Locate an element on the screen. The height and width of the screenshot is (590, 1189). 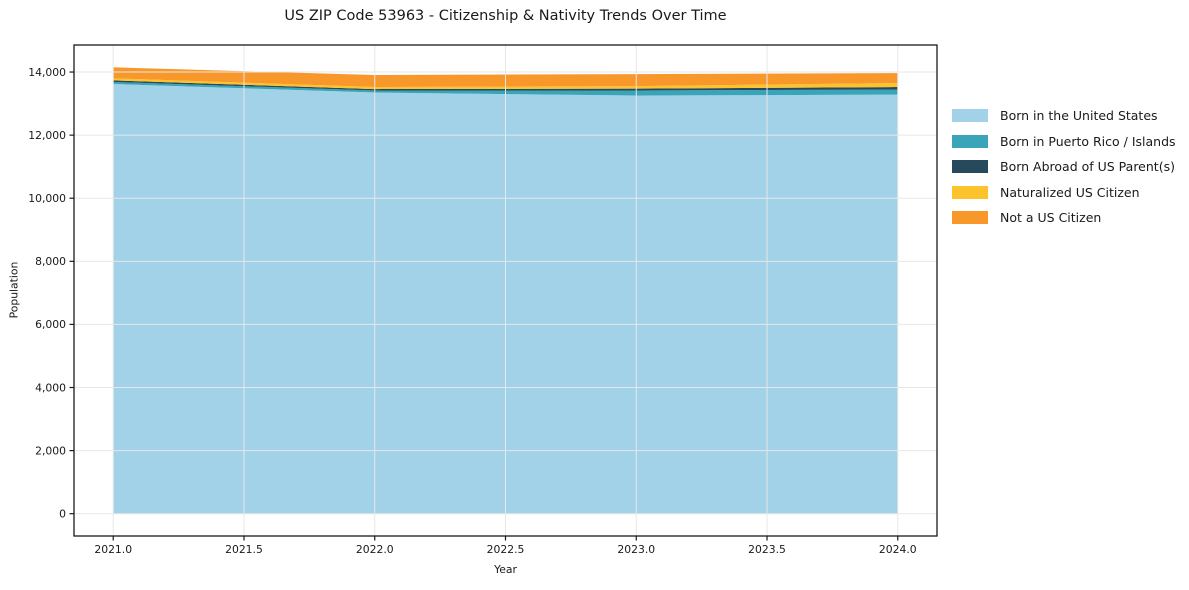
x-tick-label: 2021.0 is located at coordinates (113, 549).